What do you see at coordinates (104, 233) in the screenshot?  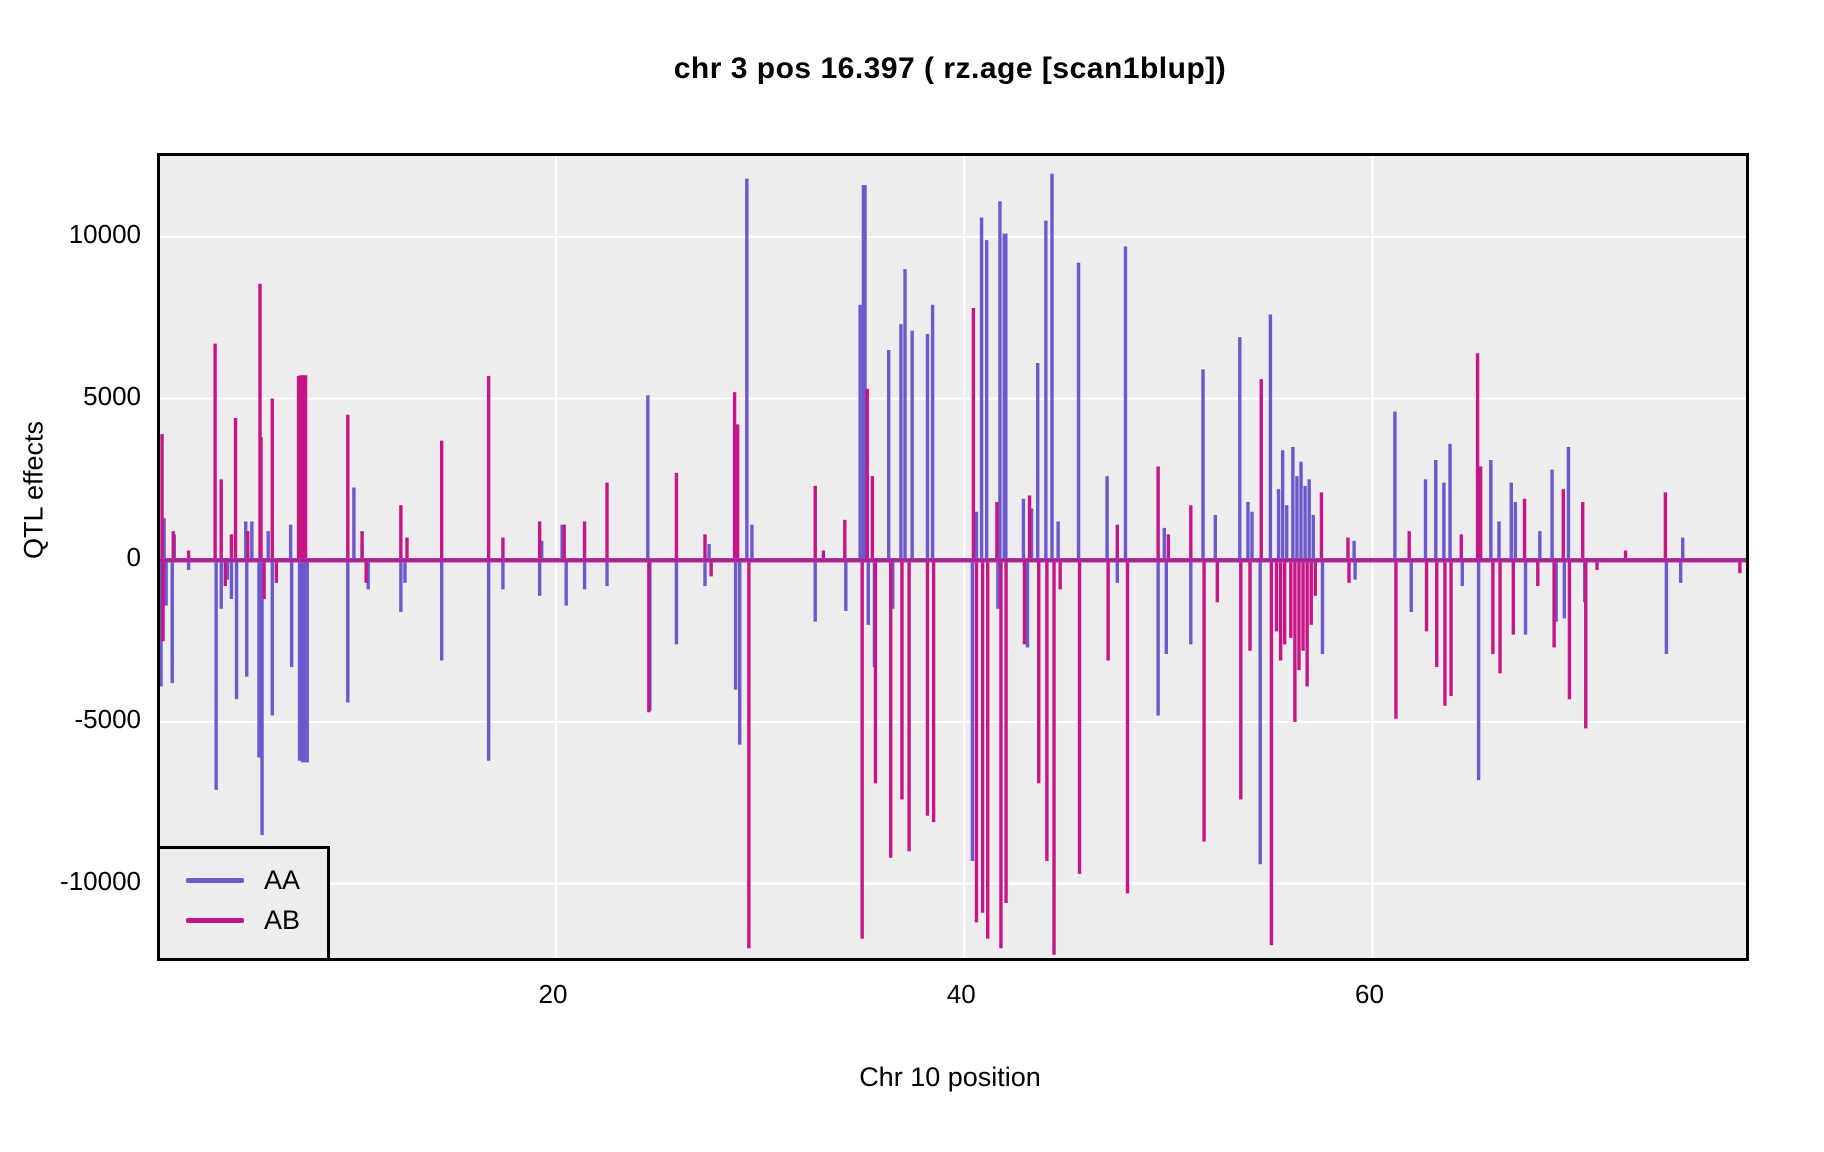 I see `y-tick-label: 10000` at bounding box center [104, 233].